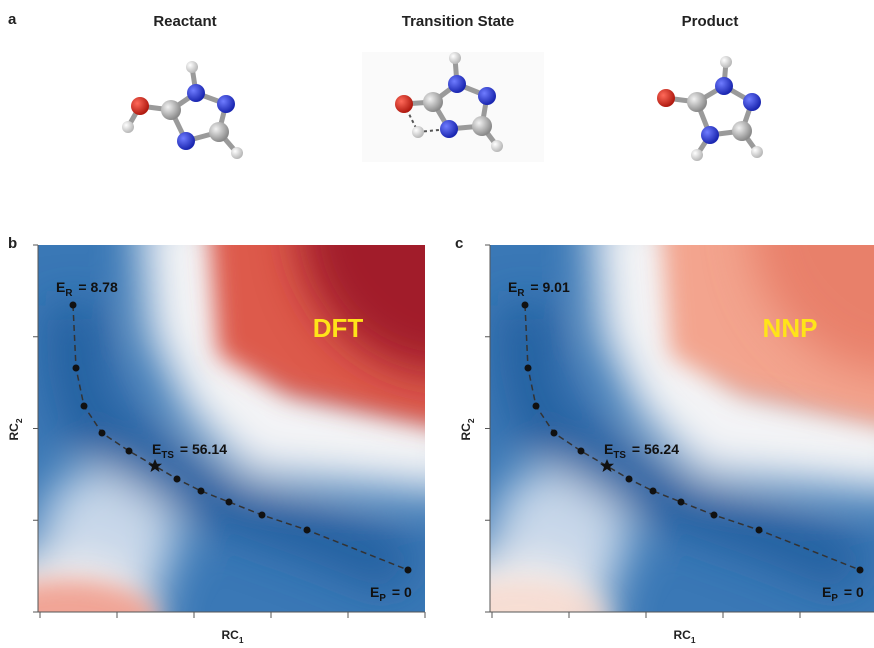 Image resolution: width=874 pixels, height=648 pixels. I want to click on structure-title: Reactant, so click(184, 21).